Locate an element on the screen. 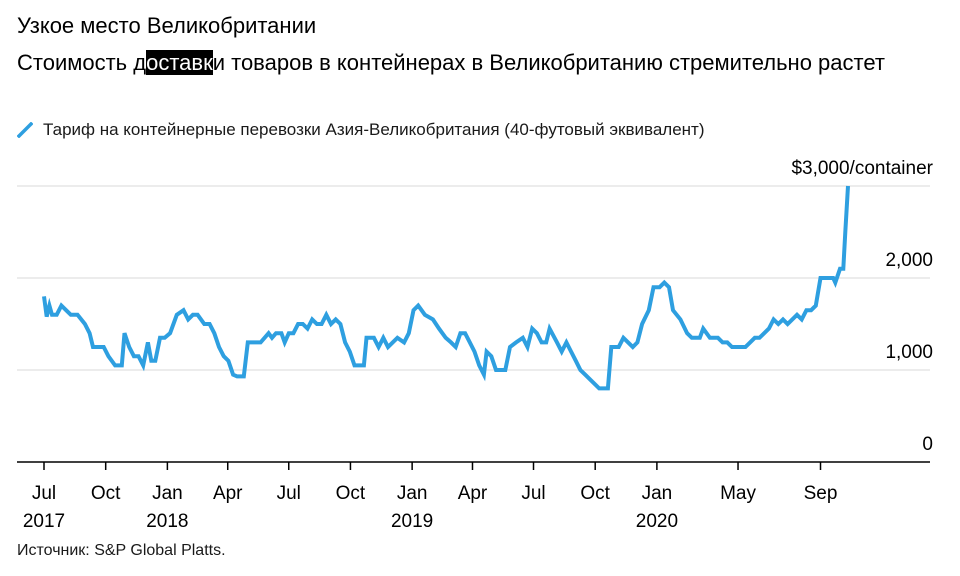 This screenshot has width=960, height=576. x-tick-year-label: 2017 is located at coordinates (44, 521).